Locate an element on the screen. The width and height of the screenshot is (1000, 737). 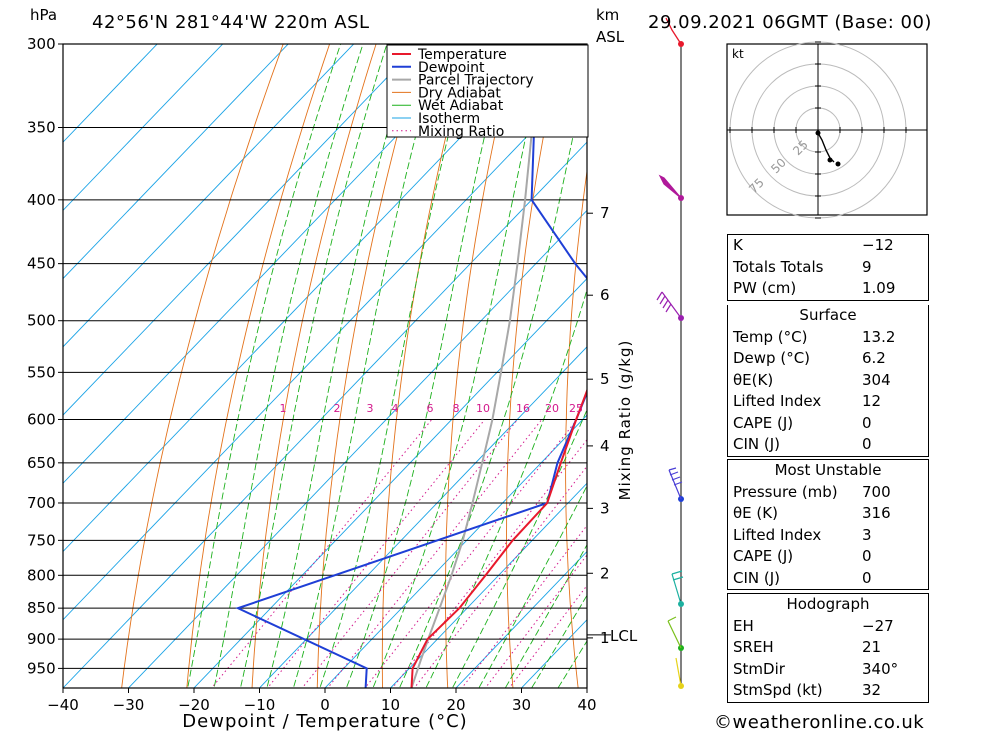
index-value: 1.09 is located at coordinates (879, 288).